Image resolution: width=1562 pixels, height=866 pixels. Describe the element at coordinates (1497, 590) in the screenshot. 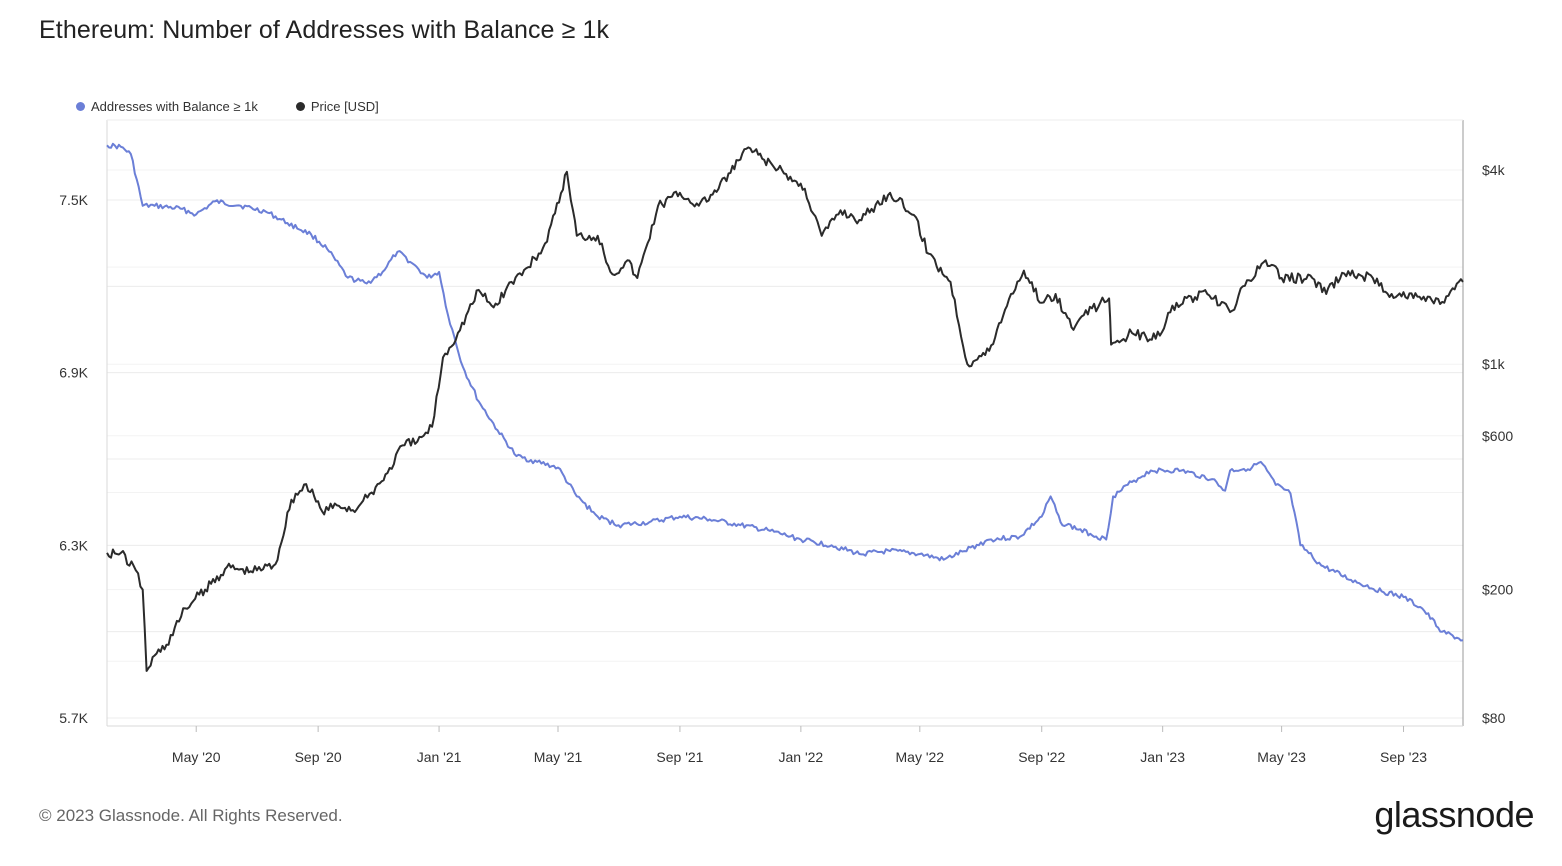

I see `y-right-tick-3: $200` at that location.